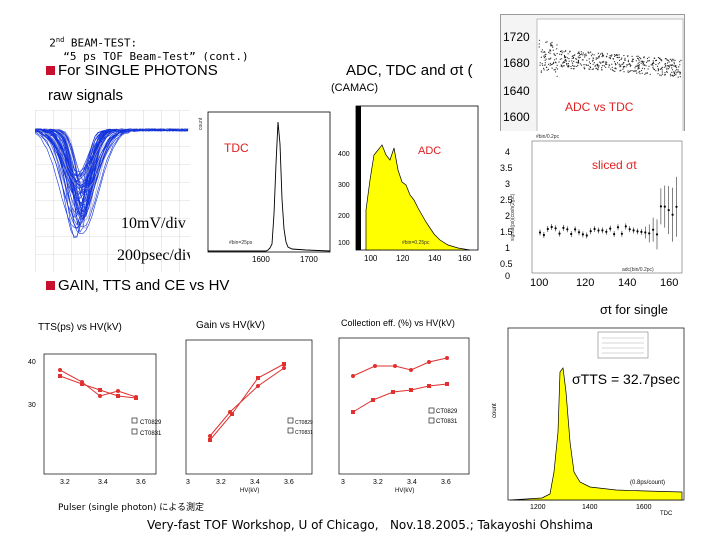 This screenshot has width=720, height=540. Describe the element at coordinates (289, 482) in the screenshot. I see `gain-xtick-3-6: 3.6` at that location.